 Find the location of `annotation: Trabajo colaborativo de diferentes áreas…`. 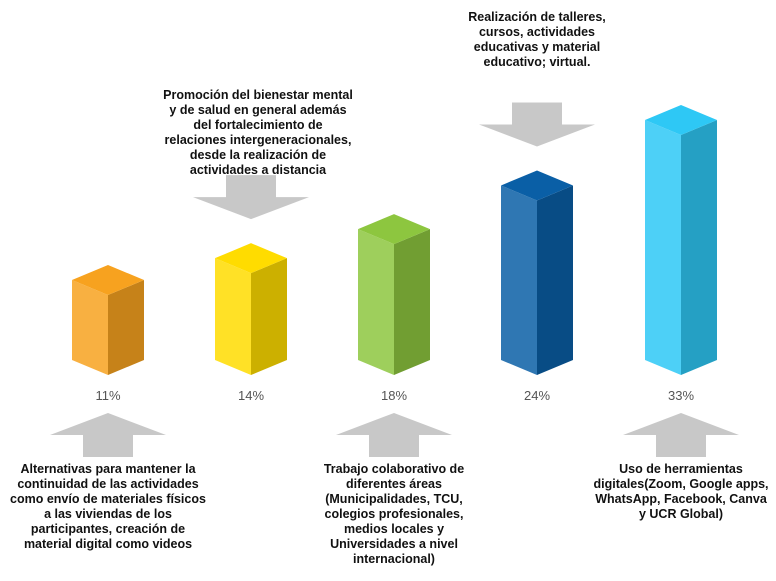

annotation: Trabajo colaborativo de diferentes áreas… is located at coordinates (394, 514).